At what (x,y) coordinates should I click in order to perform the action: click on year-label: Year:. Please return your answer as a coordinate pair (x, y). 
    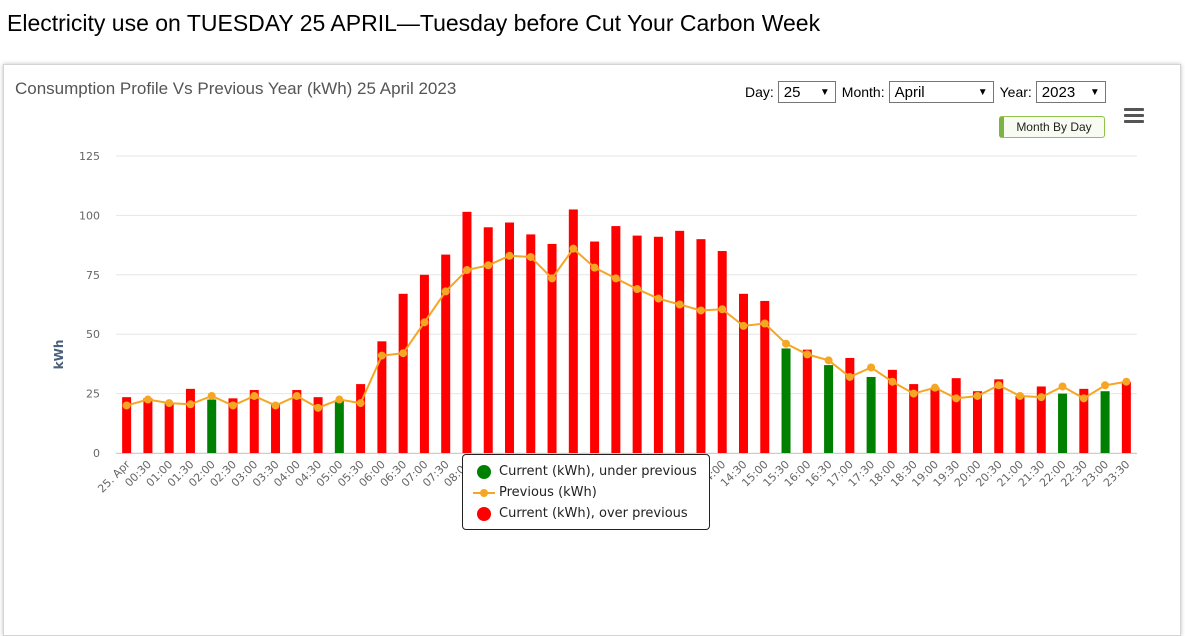
    Looking at the image, I should click on (1015, 92).